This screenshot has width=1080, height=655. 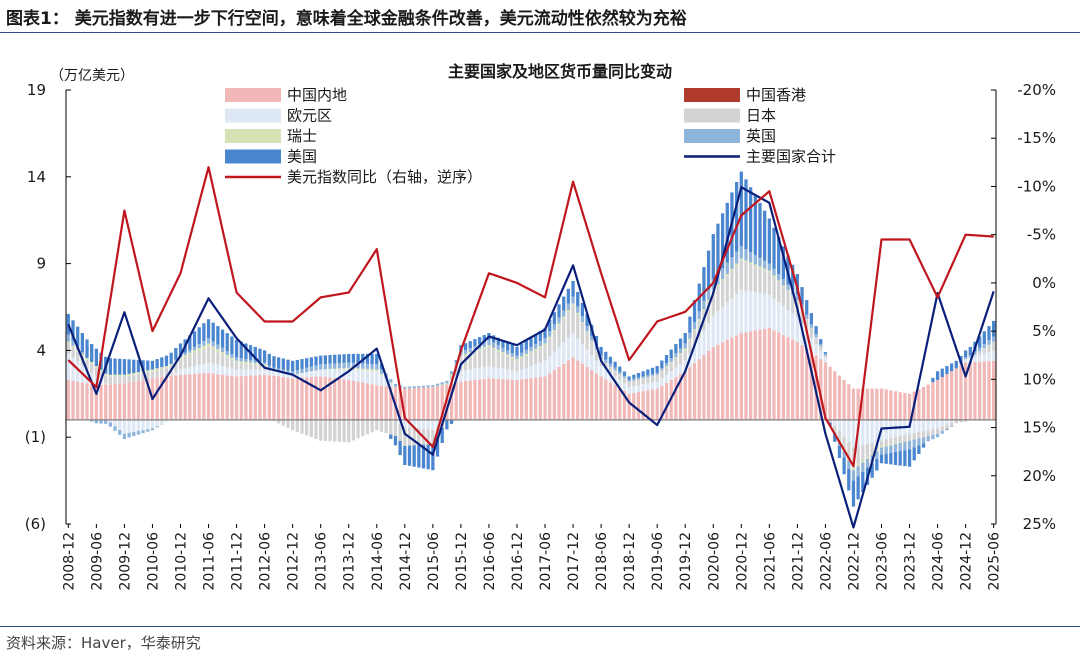 What do you see at coordinates (1039, 379) in the screenshot?
I see `y2-tick-label: 10%` at bounding box center [1039, 379].